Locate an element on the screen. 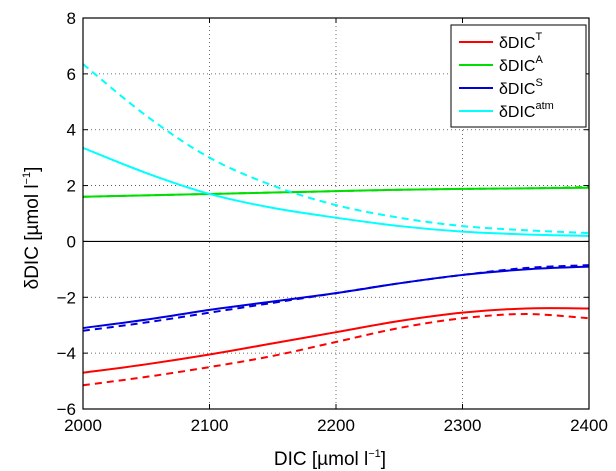  x-tick-label: 2100 is located at coordinates (210, 425).